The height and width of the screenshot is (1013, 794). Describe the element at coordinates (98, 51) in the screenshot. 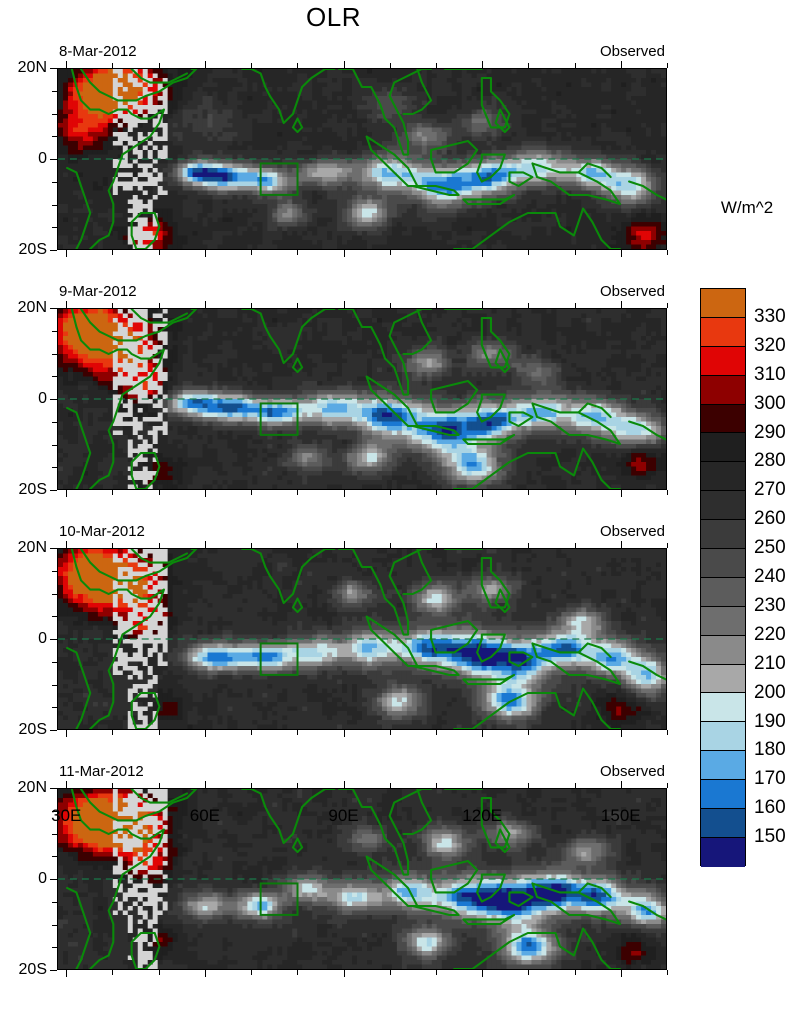

I see `panel-date-label: 8-Mar-2012` at that location.